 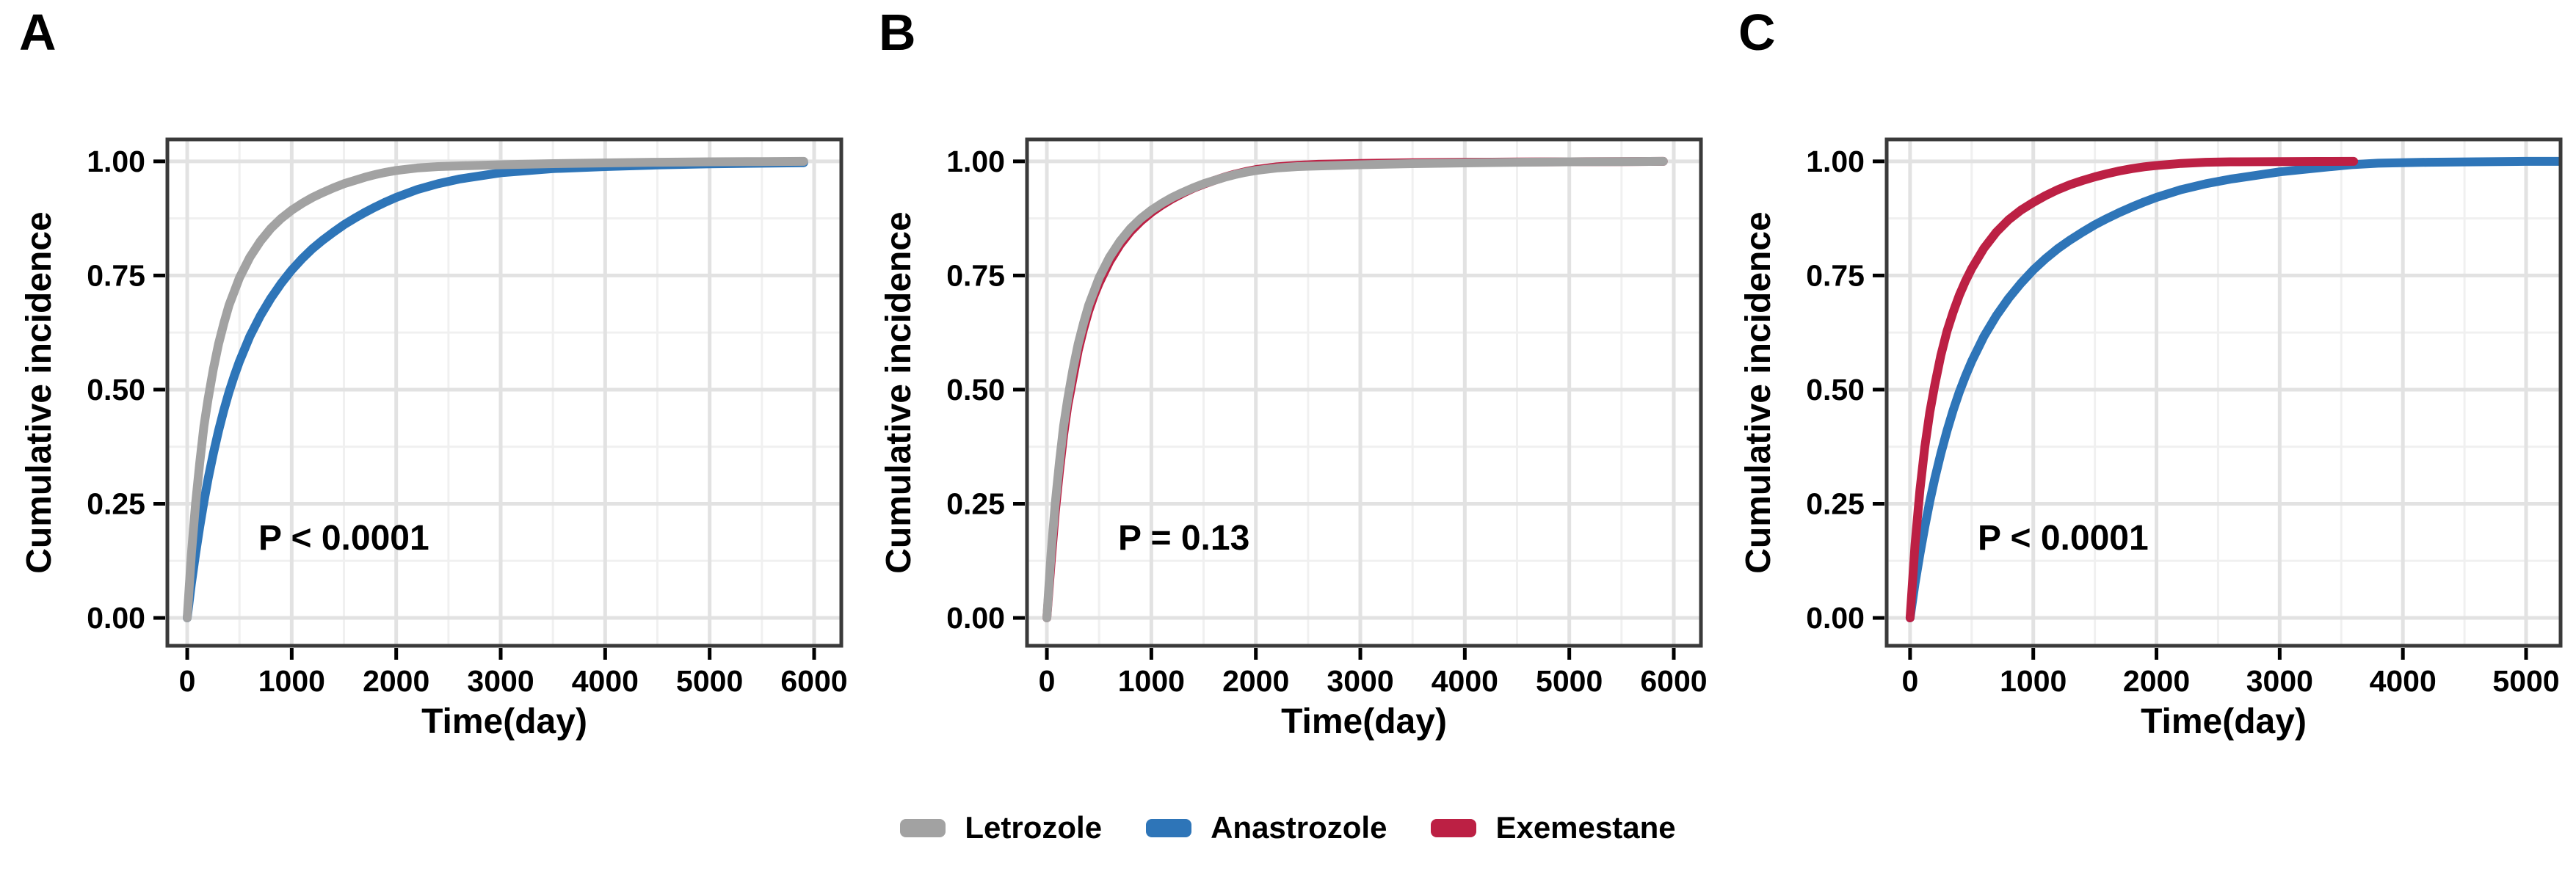 What do you see at coordinates (1454, 828) in the screenshot?
I see `legend-swatch-exemestane` at bounding box center [1454, 828].